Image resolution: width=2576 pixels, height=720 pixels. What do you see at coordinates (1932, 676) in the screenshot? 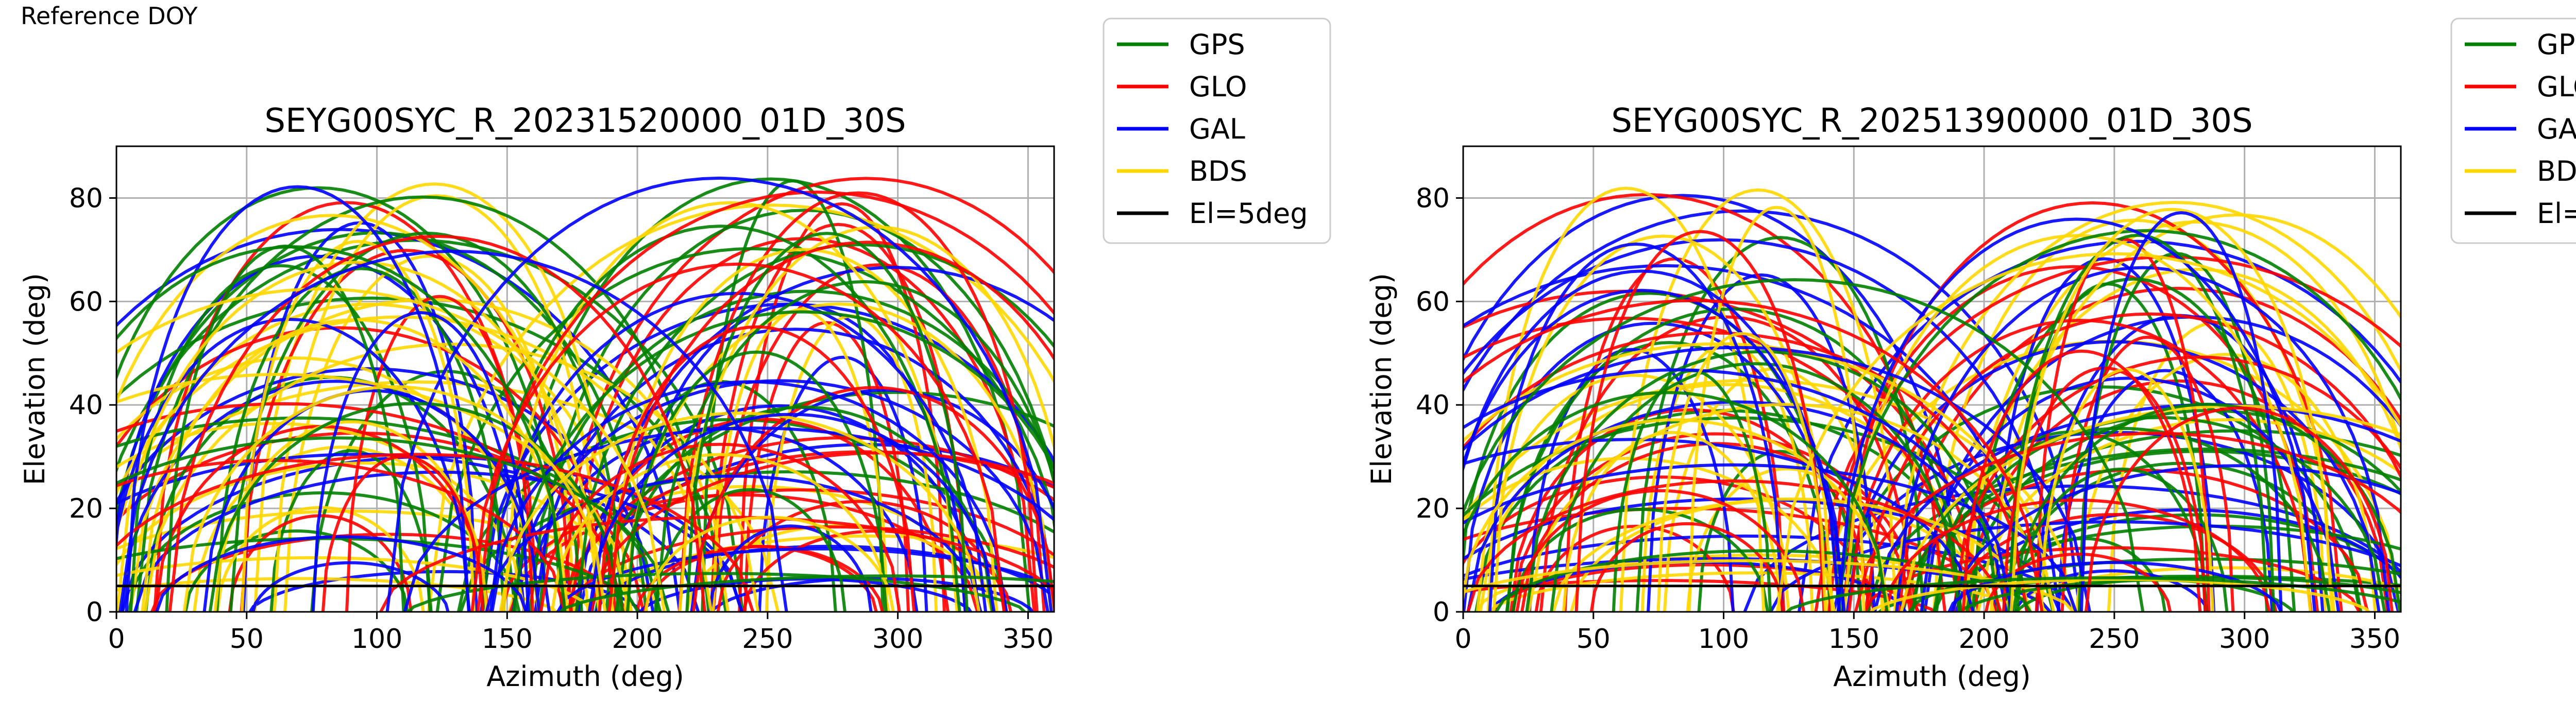
I see `x-axis-label: Azimuth (deg)` at bounding box center [1932, 676].